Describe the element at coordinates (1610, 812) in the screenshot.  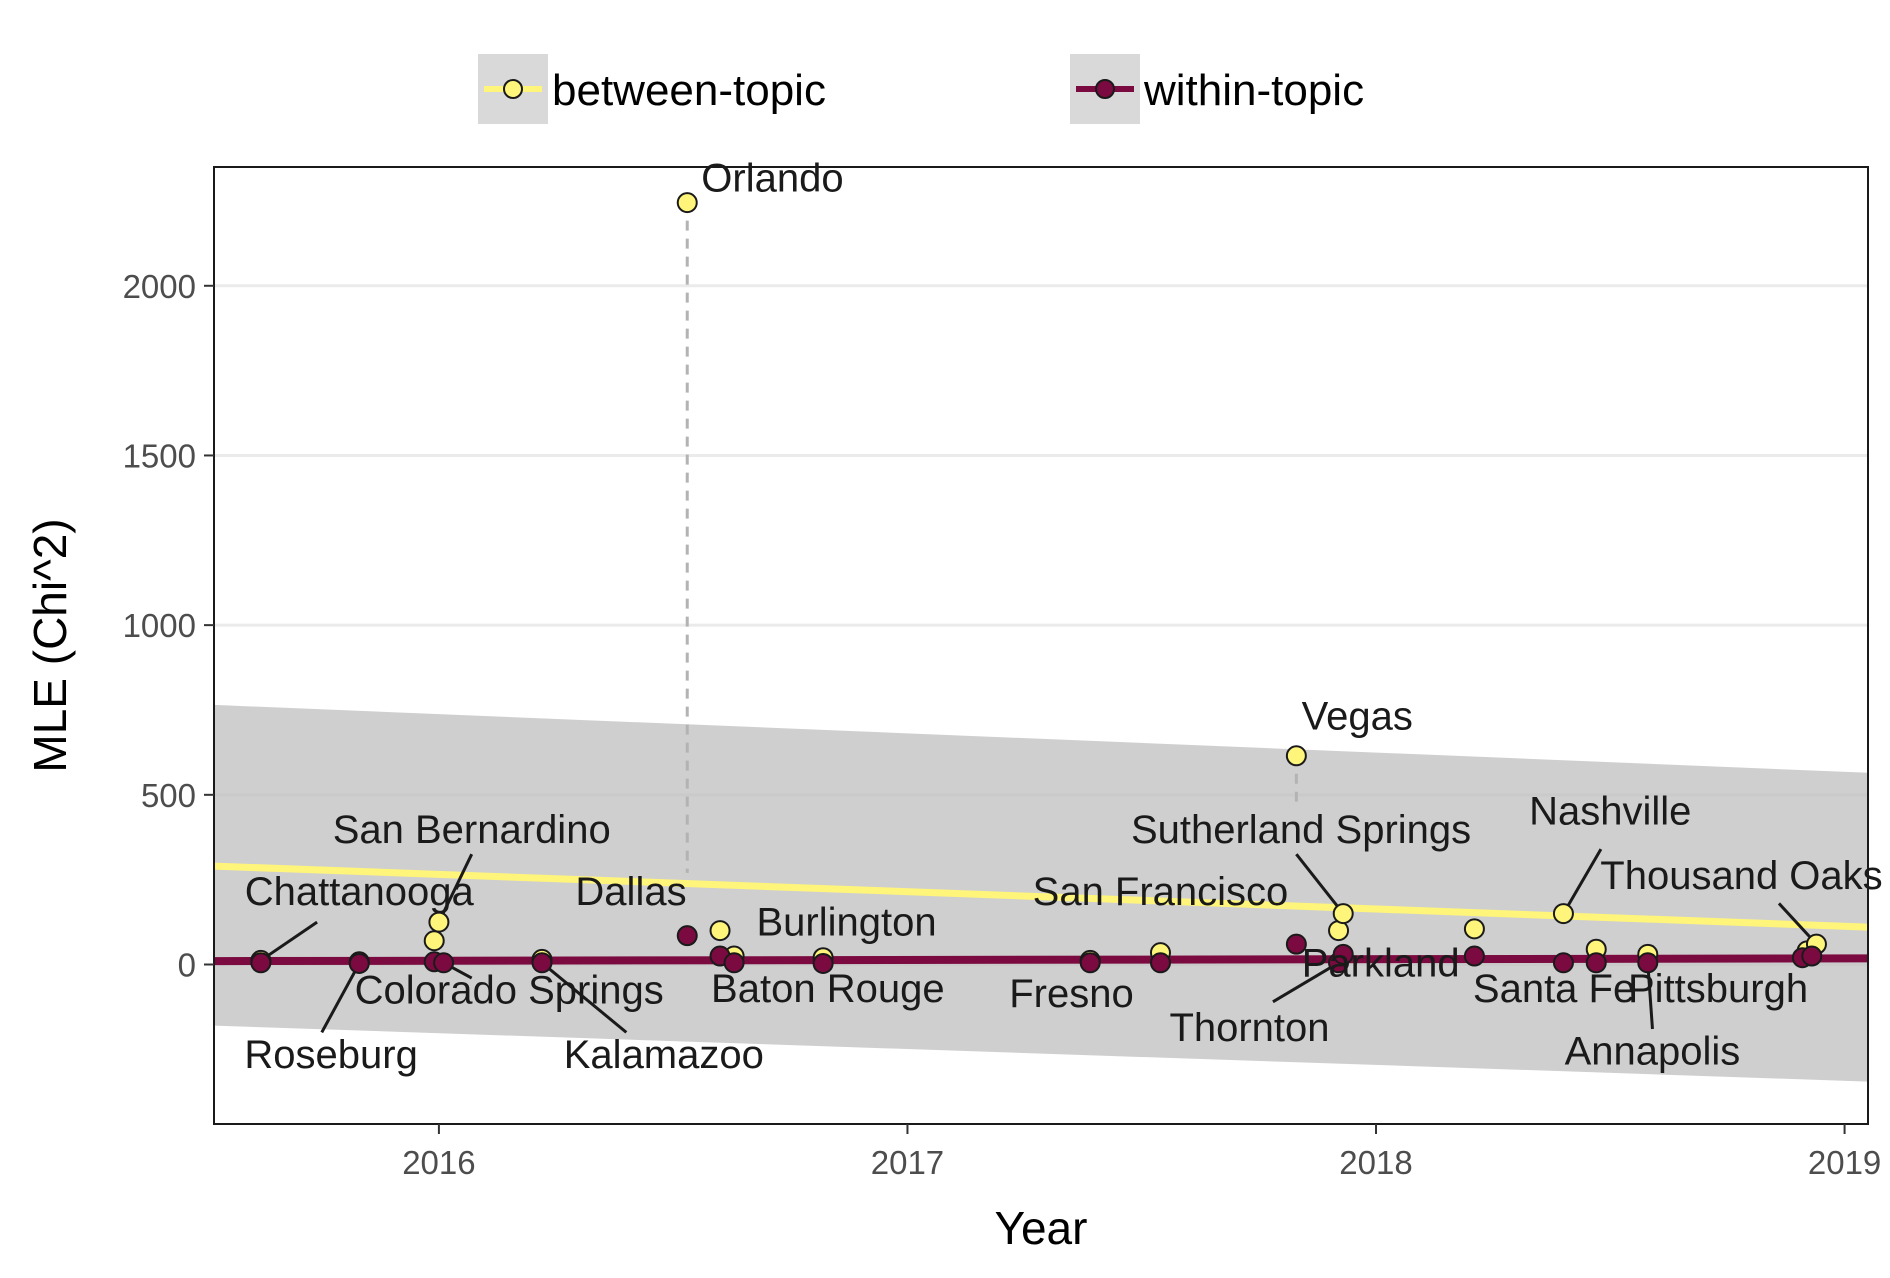
I see `point-label-8: Nashville` at that location.